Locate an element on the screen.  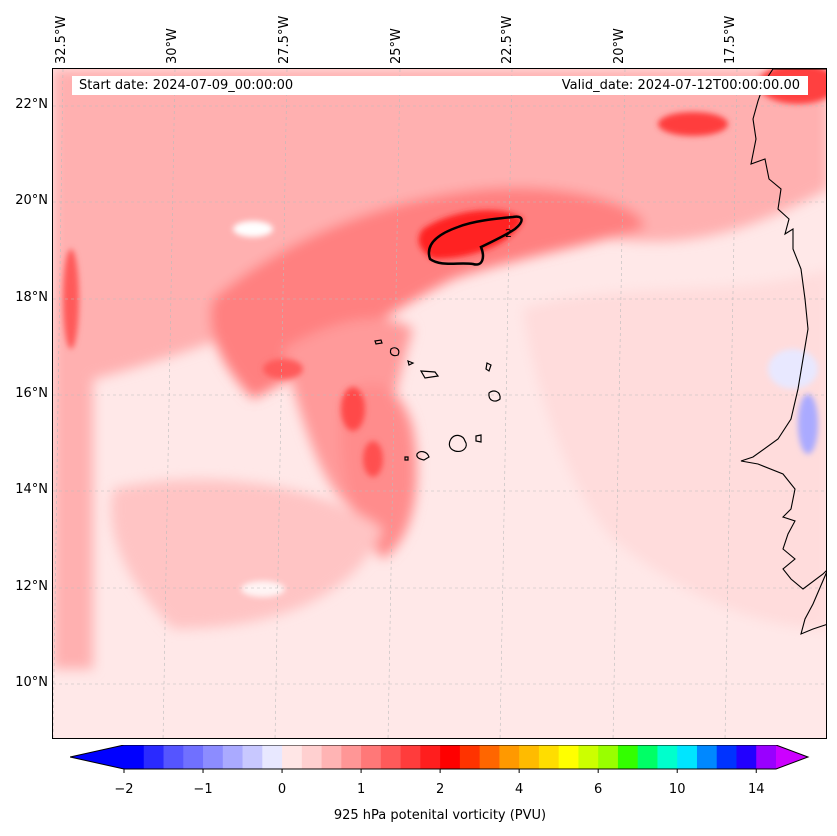
lon-label-22-5w: 22.5°W is located at coordinates (507, 39).